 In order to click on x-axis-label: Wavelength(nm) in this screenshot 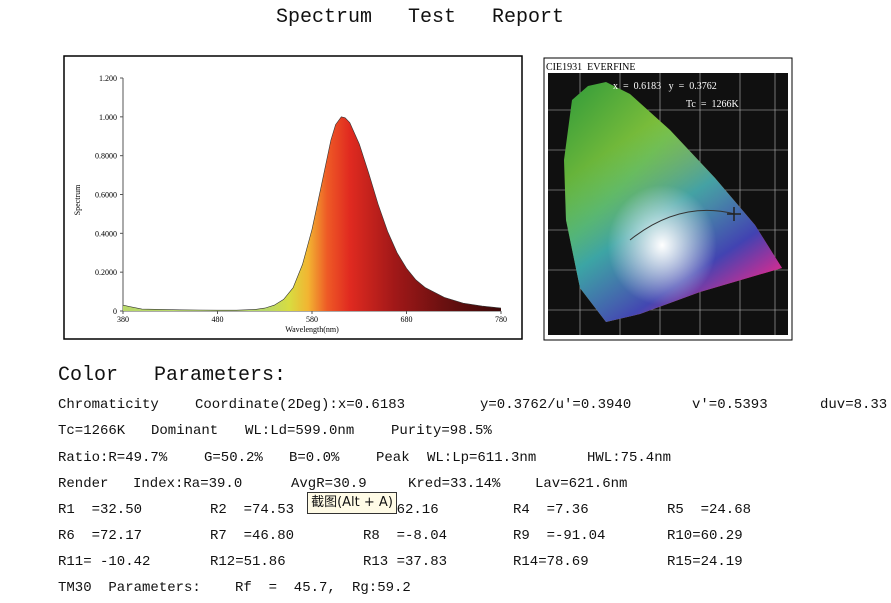, I will do `click(312, 329)`.